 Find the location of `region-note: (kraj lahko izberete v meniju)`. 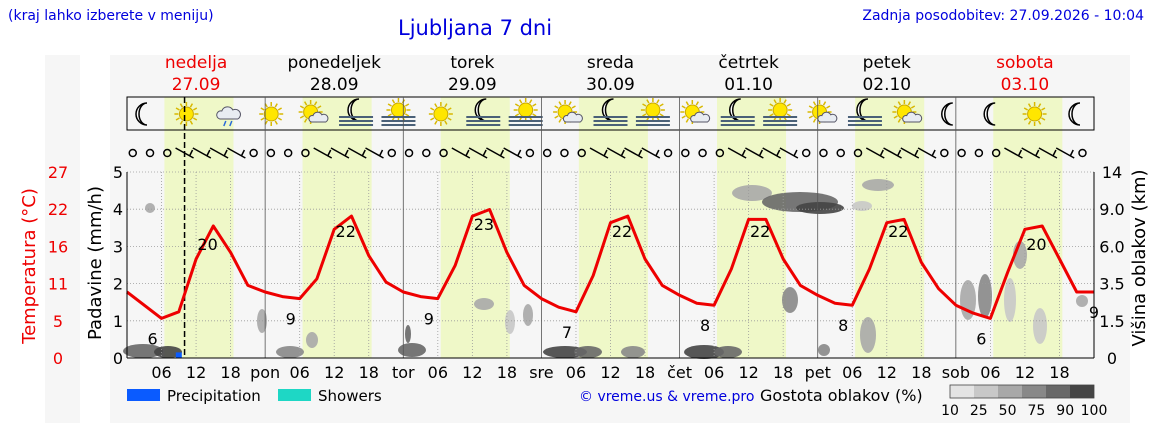

region-note: (kraj lahko izberete v meniju) is located at coordinates (111, 16).